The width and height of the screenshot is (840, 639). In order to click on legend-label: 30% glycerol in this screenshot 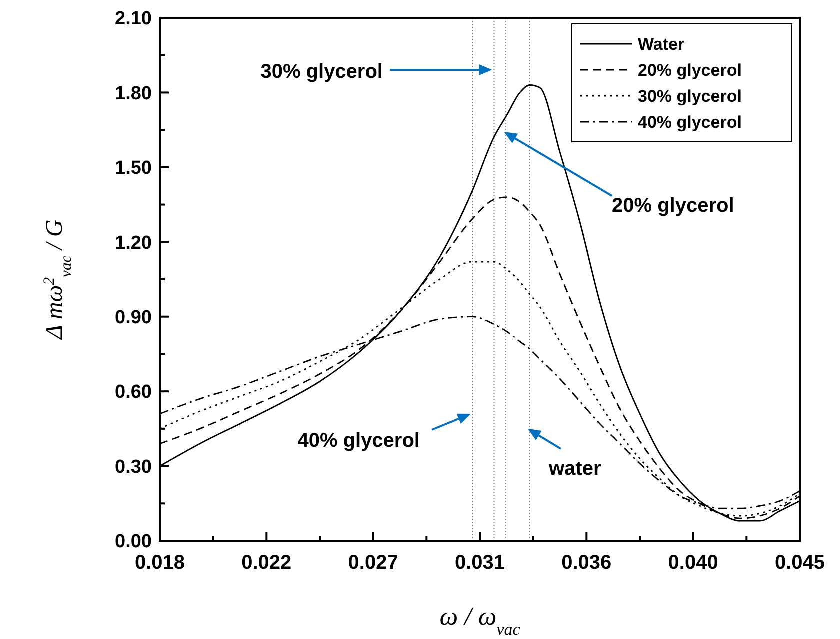, I will do `click(690, 96)`.